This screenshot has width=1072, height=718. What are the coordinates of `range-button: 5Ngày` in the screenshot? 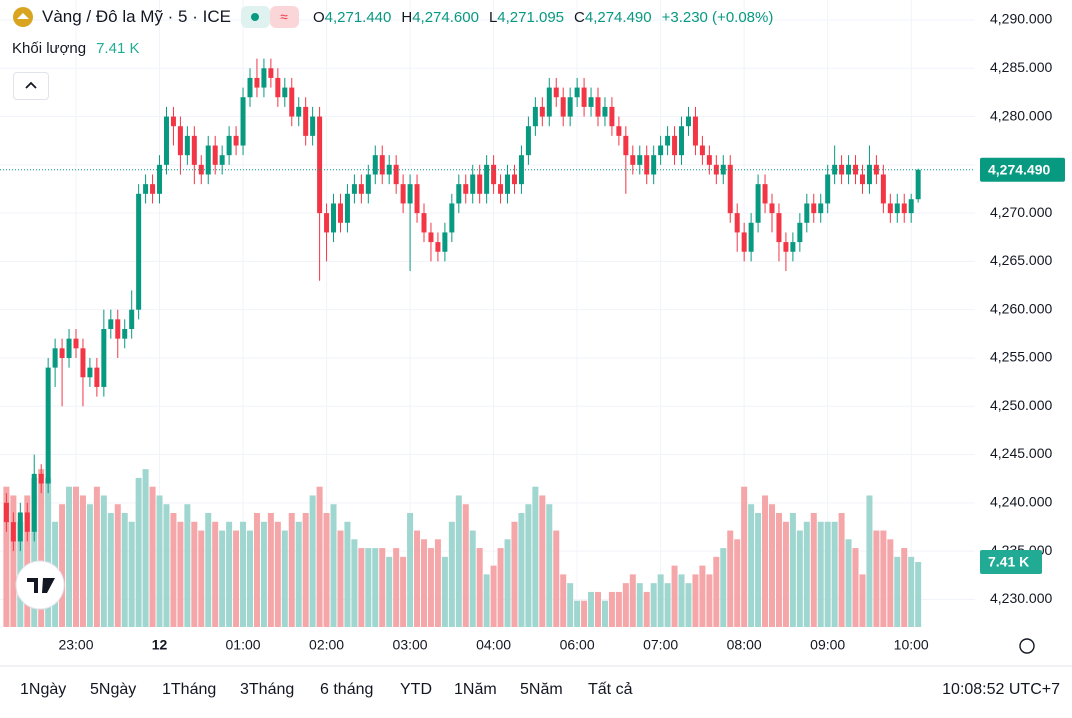 It's located at (113, 689).